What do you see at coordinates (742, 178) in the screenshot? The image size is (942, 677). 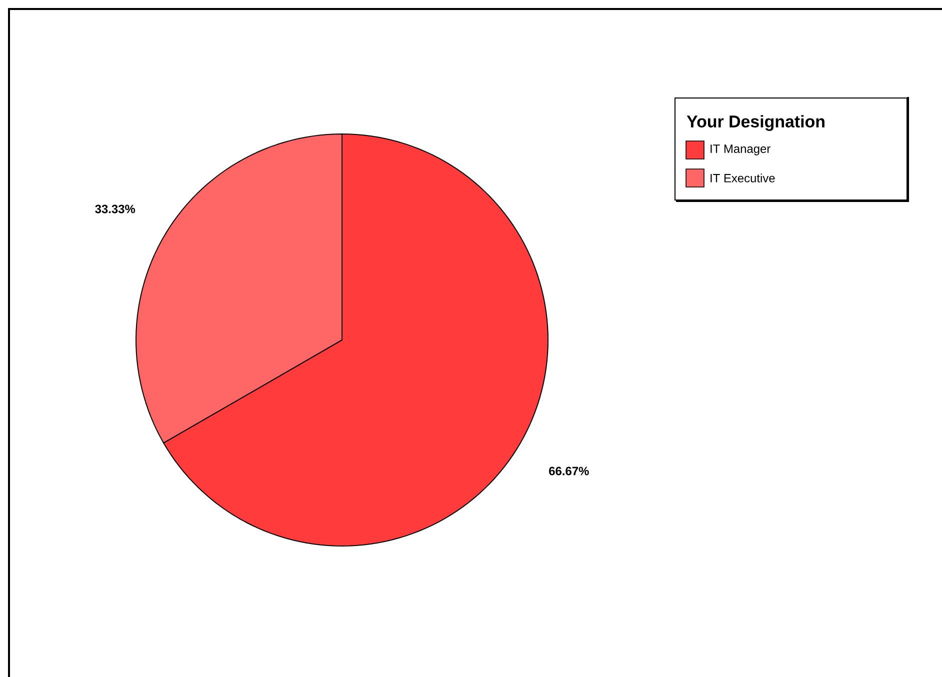 I see `legend-label: IT Executive` at bounding box center [742, 178].